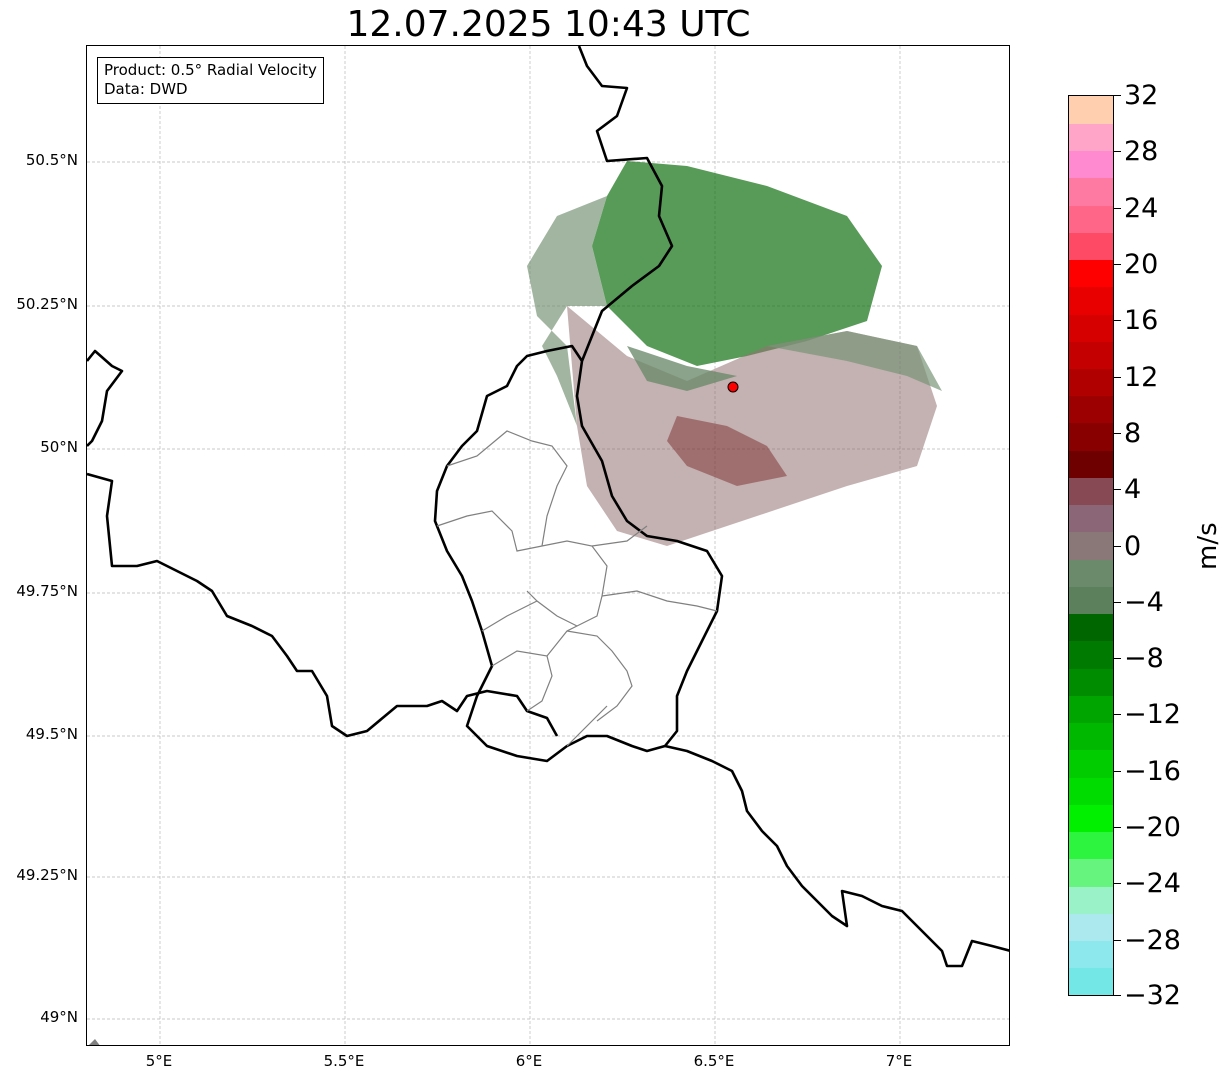 This screenshot has height=1081, width=1225. I want to click on colorbar-label: 0, so click(1133, 546).